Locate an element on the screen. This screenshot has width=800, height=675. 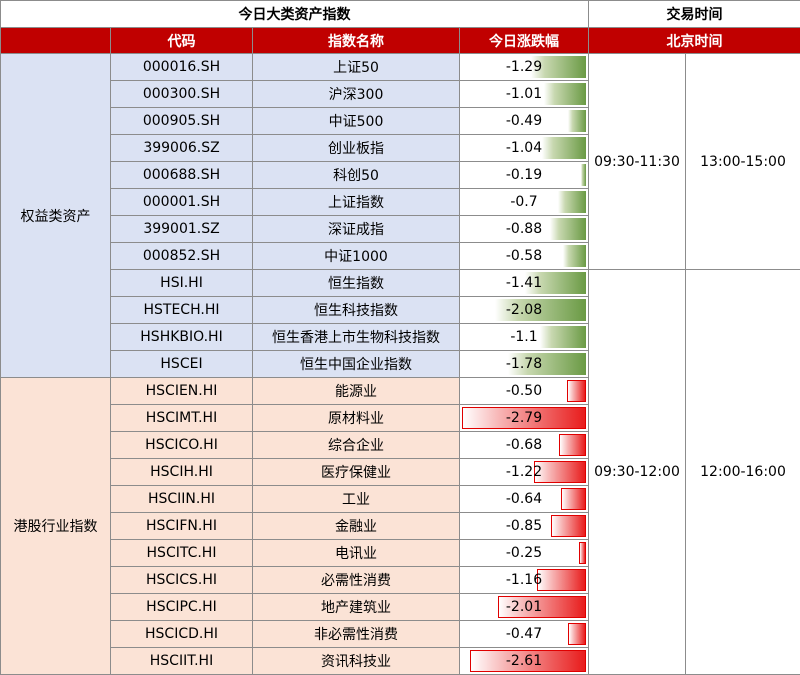
index-name: 恒生中国企业指数 is located at coordinates (356, 364).